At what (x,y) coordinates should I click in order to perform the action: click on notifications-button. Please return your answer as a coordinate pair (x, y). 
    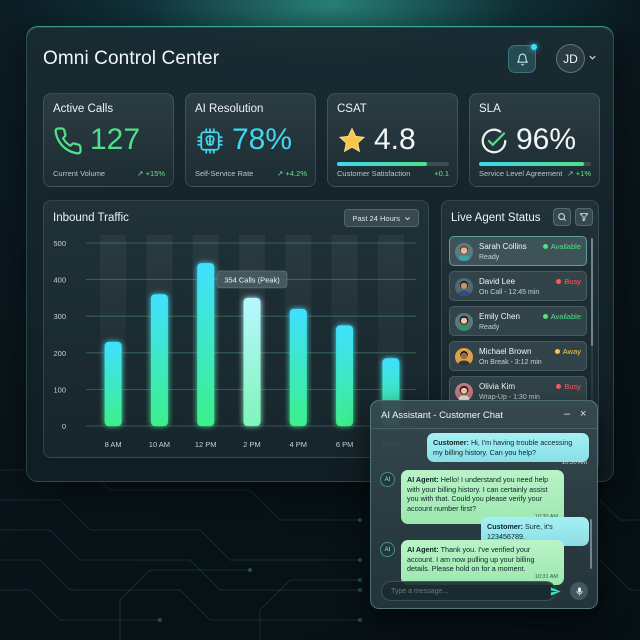
    Looking at the image, I should click on (522, 58).